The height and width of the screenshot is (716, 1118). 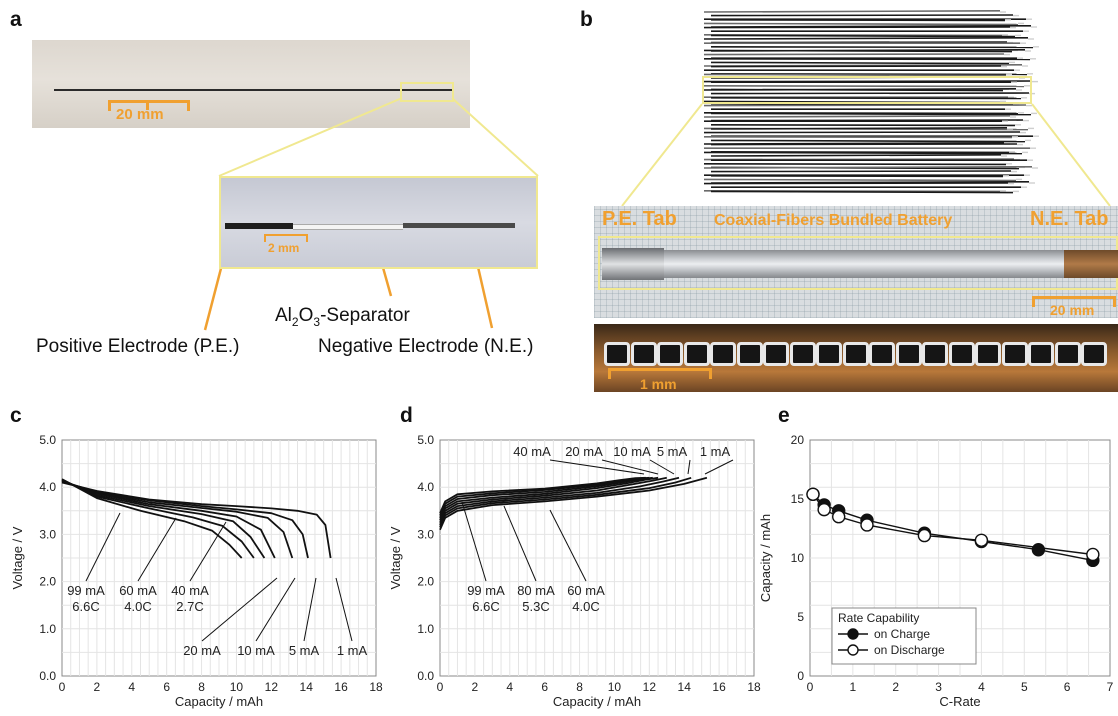 What do you see at coordinates (766, 558) in the screenshot?
I see `y-axis-title: Capacity / mAh` at bounding box center [766, 558].